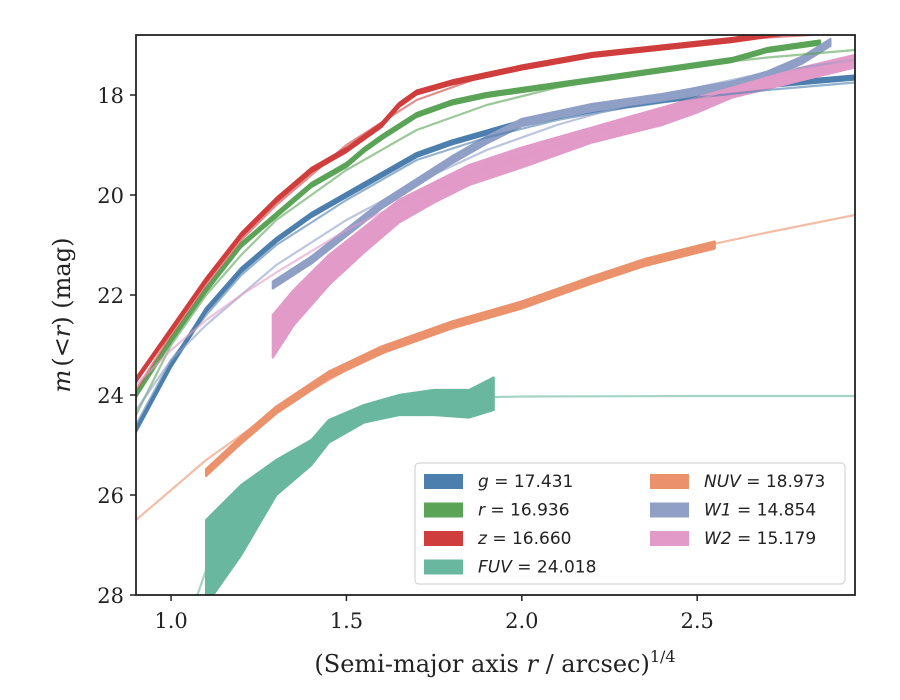  I want to click on y-tick-label: 24, so click(110, 396).